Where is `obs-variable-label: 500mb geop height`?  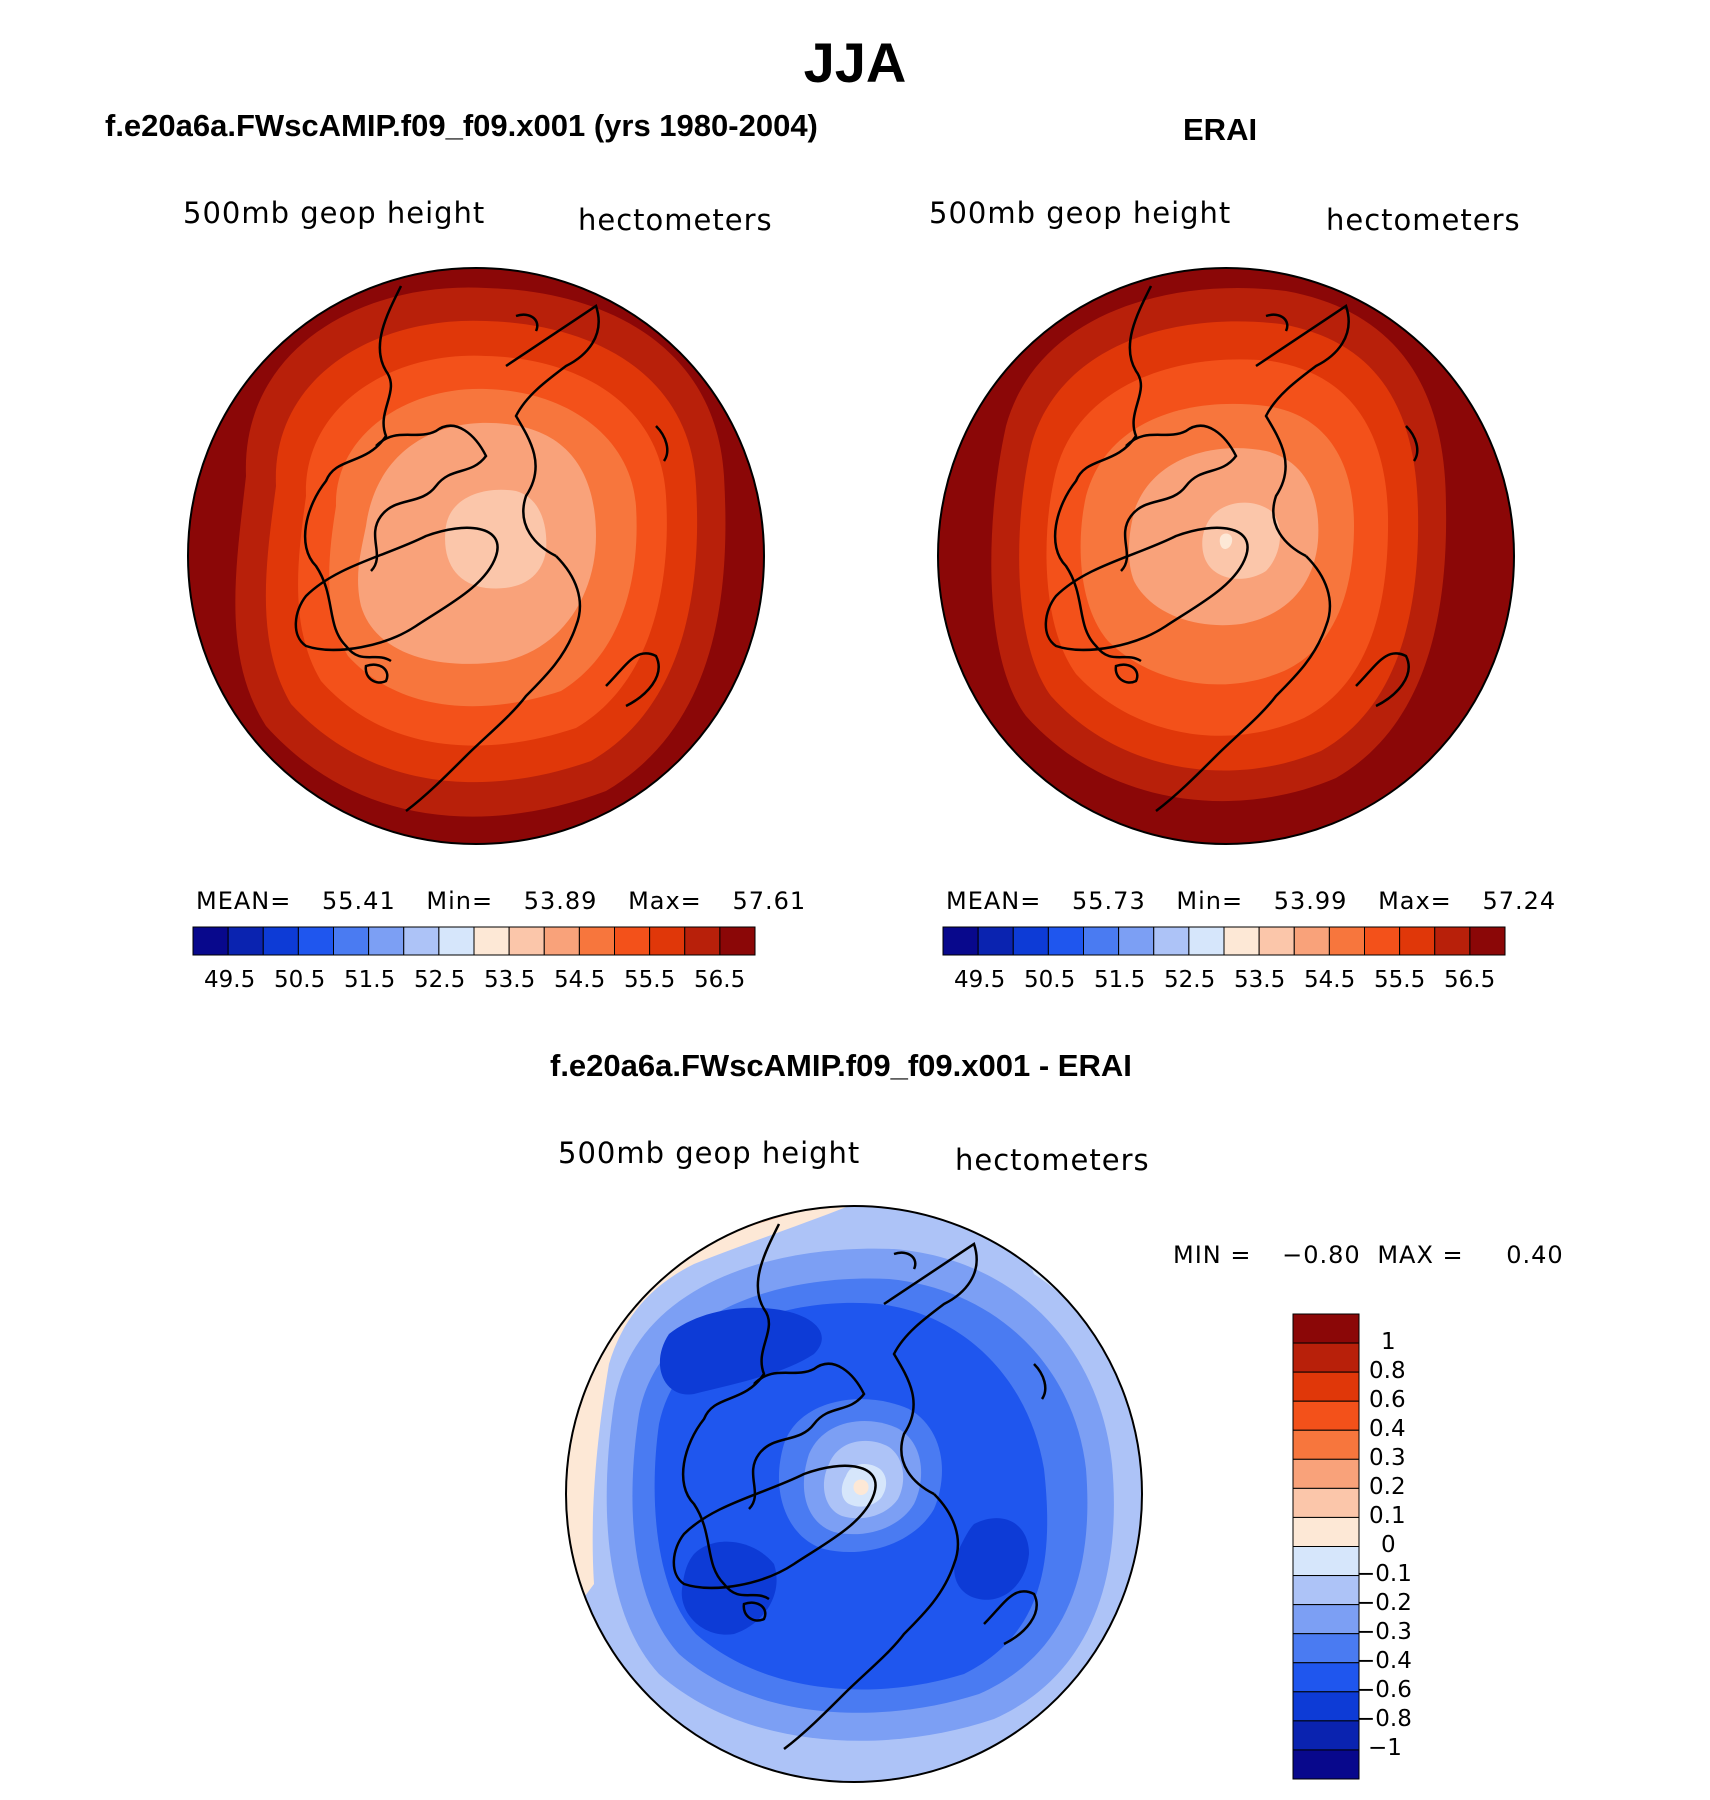
obs-variable-label: 500mb geop height is located at coordinates (1080, 213).